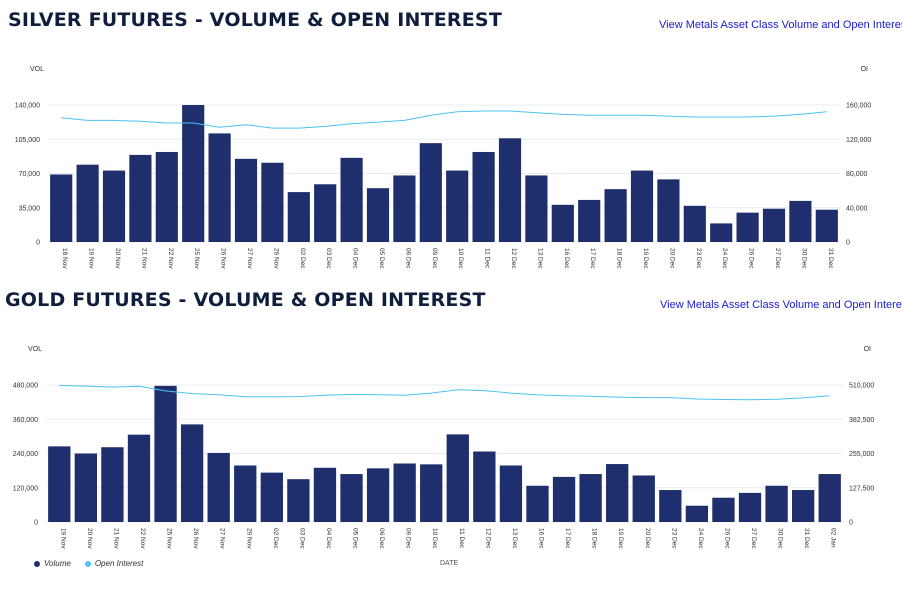 This screenshot has height=594, width=902. I want to click on legend-volume-label: Volume, so click(57, 563).